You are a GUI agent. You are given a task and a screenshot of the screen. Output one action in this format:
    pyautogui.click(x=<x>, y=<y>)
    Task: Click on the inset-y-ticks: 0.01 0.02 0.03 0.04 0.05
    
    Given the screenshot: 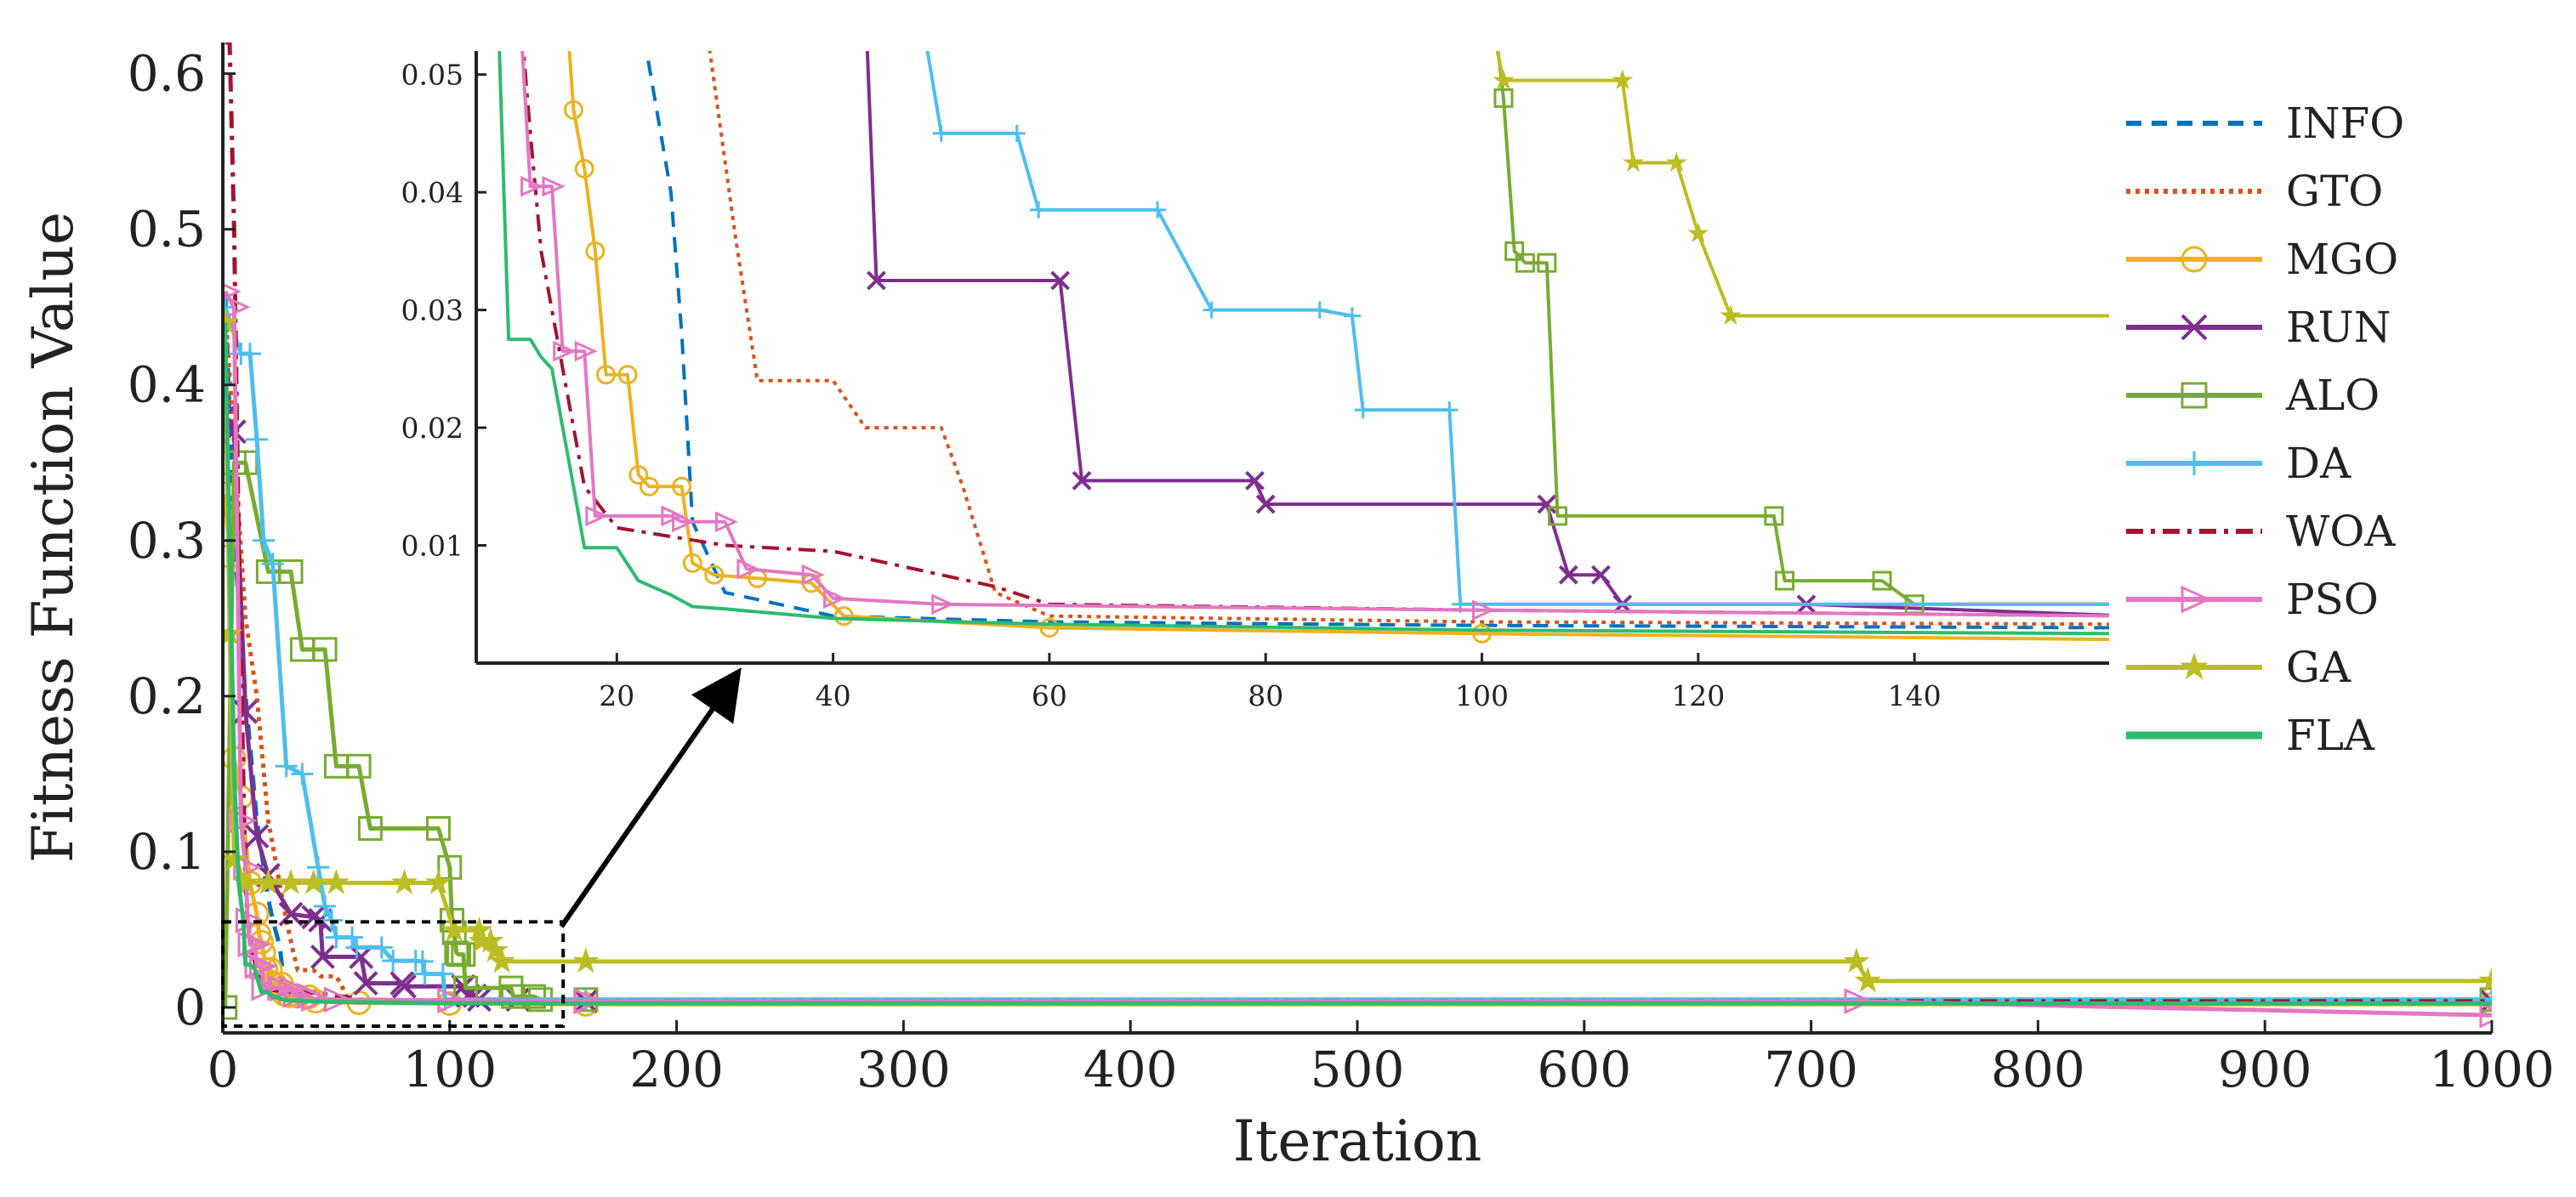 What is the action you would take?
    pyautogui.click(x=443, y=311)
    